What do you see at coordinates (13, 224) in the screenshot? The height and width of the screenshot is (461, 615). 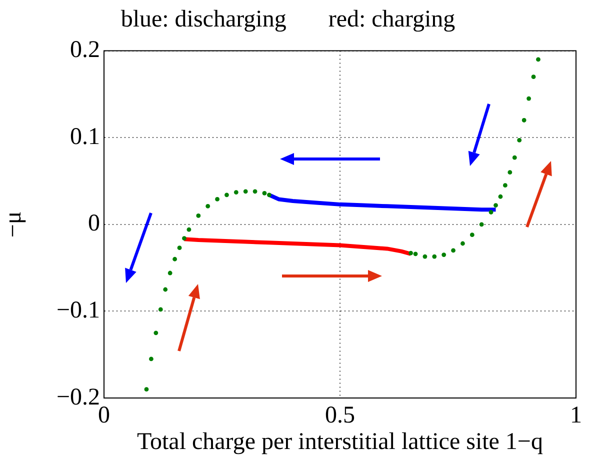 I see `y-axis-title: −μ` at bounding box center [13, 224].